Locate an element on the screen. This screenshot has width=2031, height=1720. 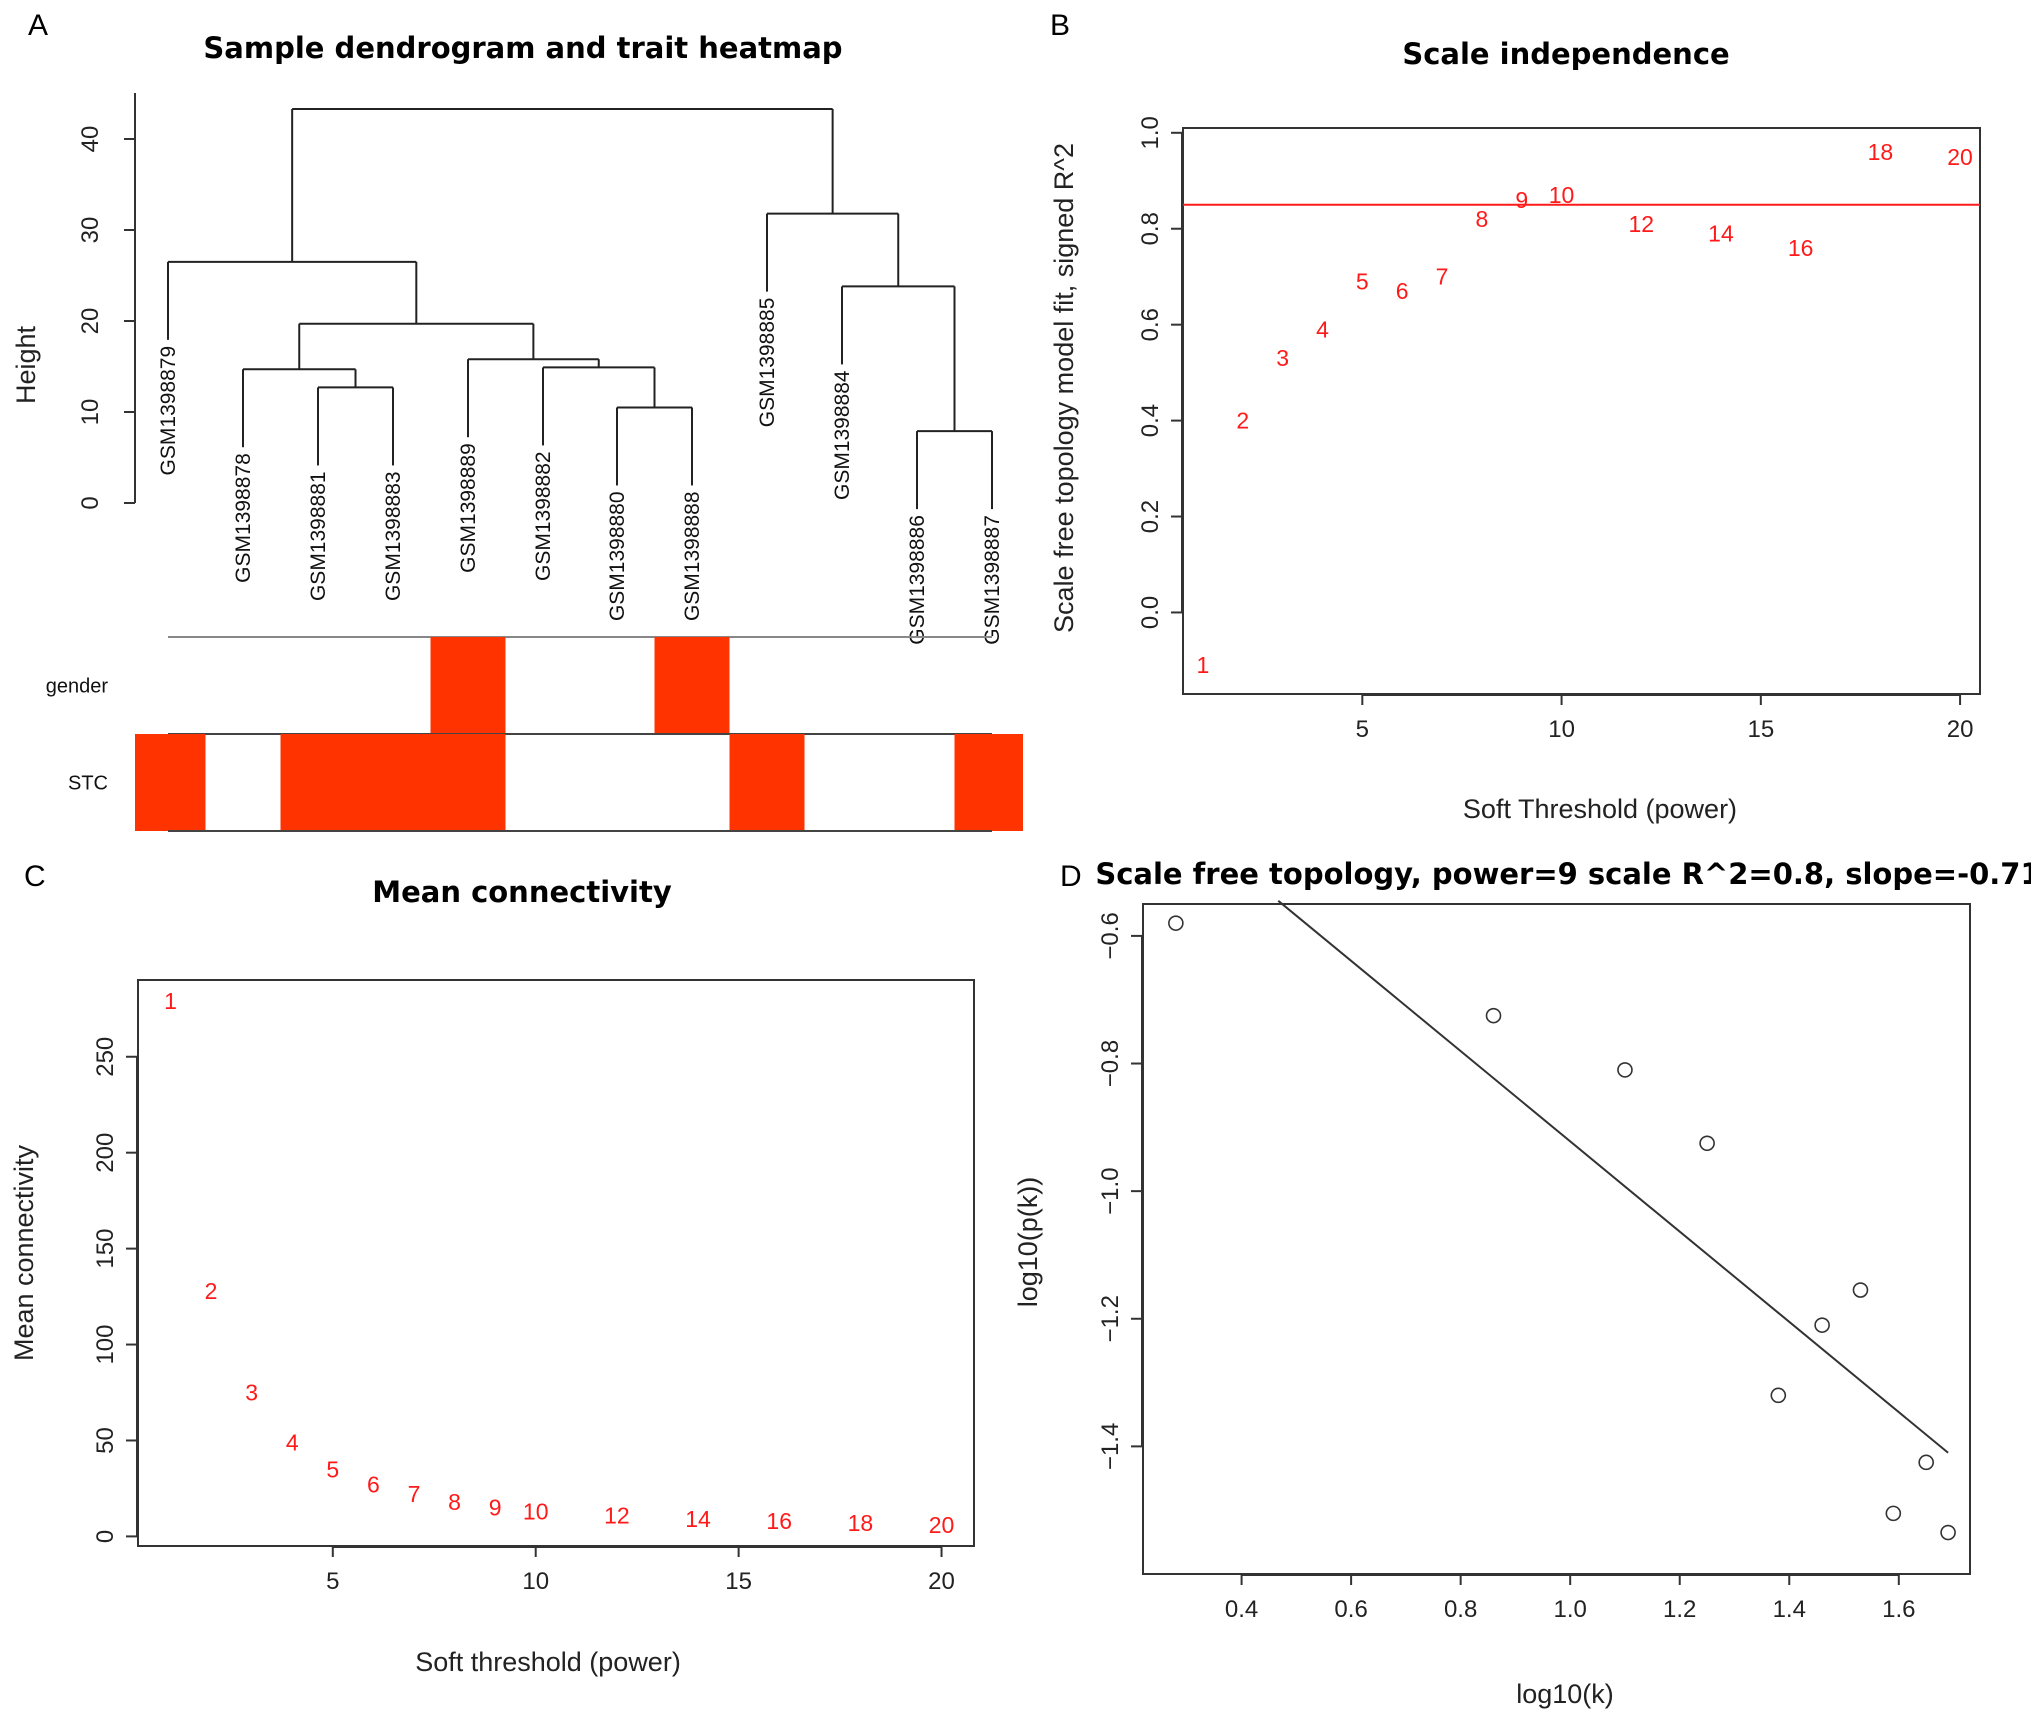
y-tick-label: 0 is located at coordinates (105, 1536).